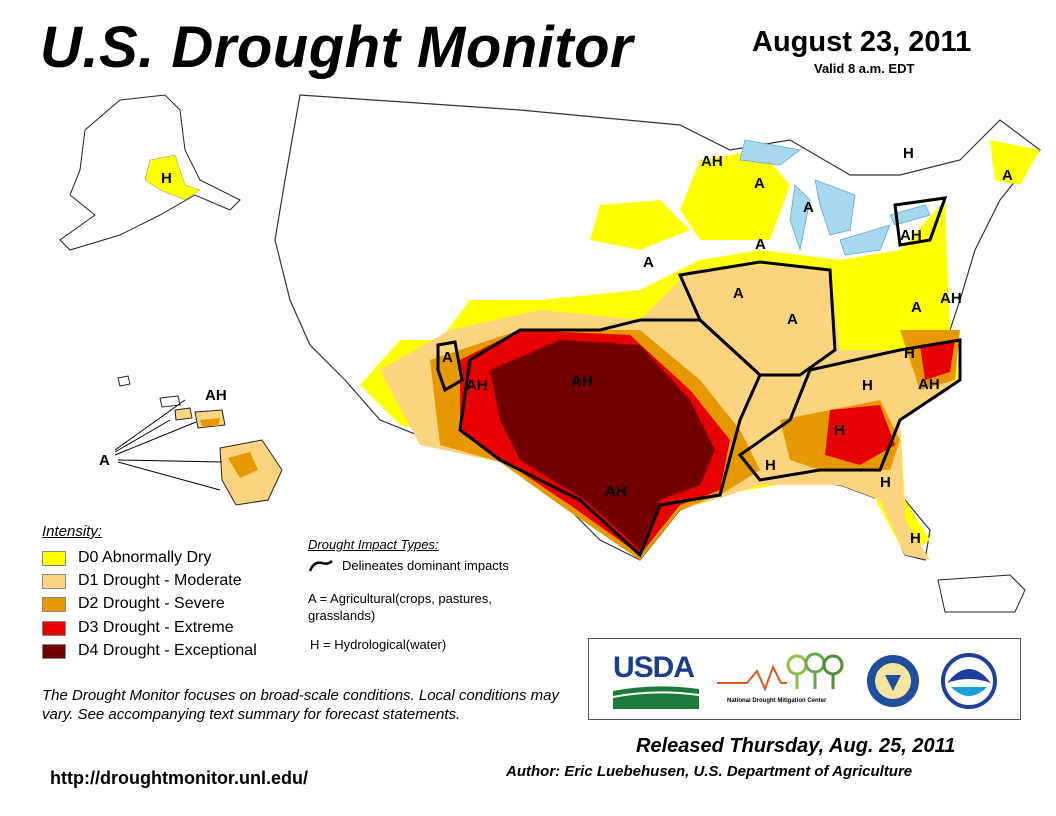 The image size is (1056, 816). I want to click on impact-line-label: Delineates dominant impacts, so click(425, 565).